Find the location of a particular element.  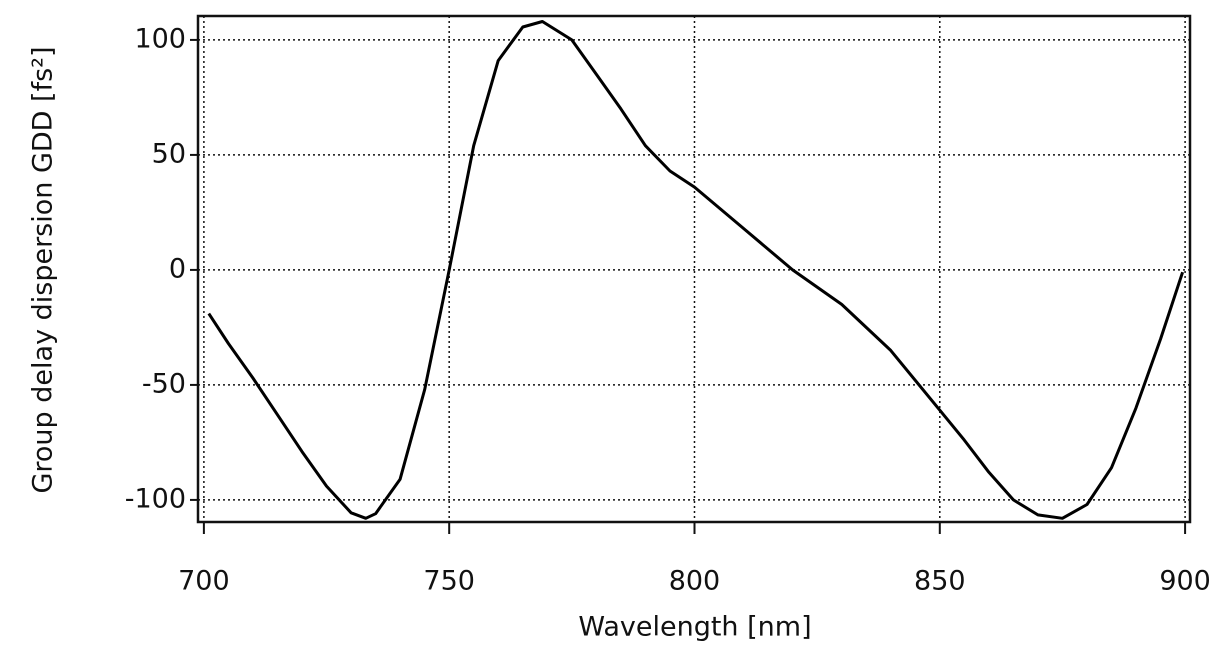

x-tick-label: 700 is located at coordinates (204, 581).